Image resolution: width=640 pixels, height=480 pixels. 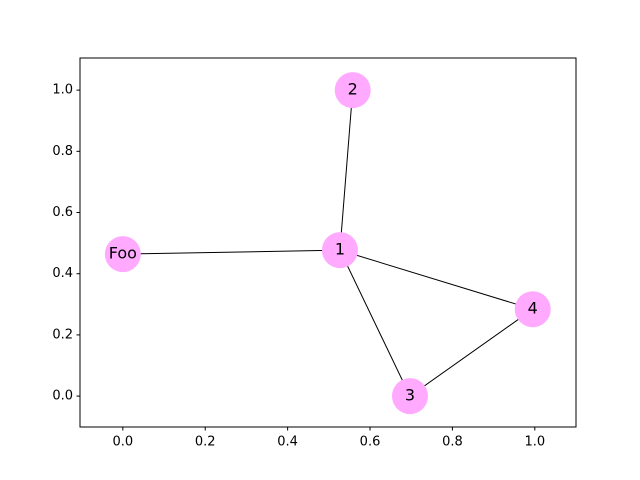 I want to click on node-label: 2, so click(x=353, y=89).